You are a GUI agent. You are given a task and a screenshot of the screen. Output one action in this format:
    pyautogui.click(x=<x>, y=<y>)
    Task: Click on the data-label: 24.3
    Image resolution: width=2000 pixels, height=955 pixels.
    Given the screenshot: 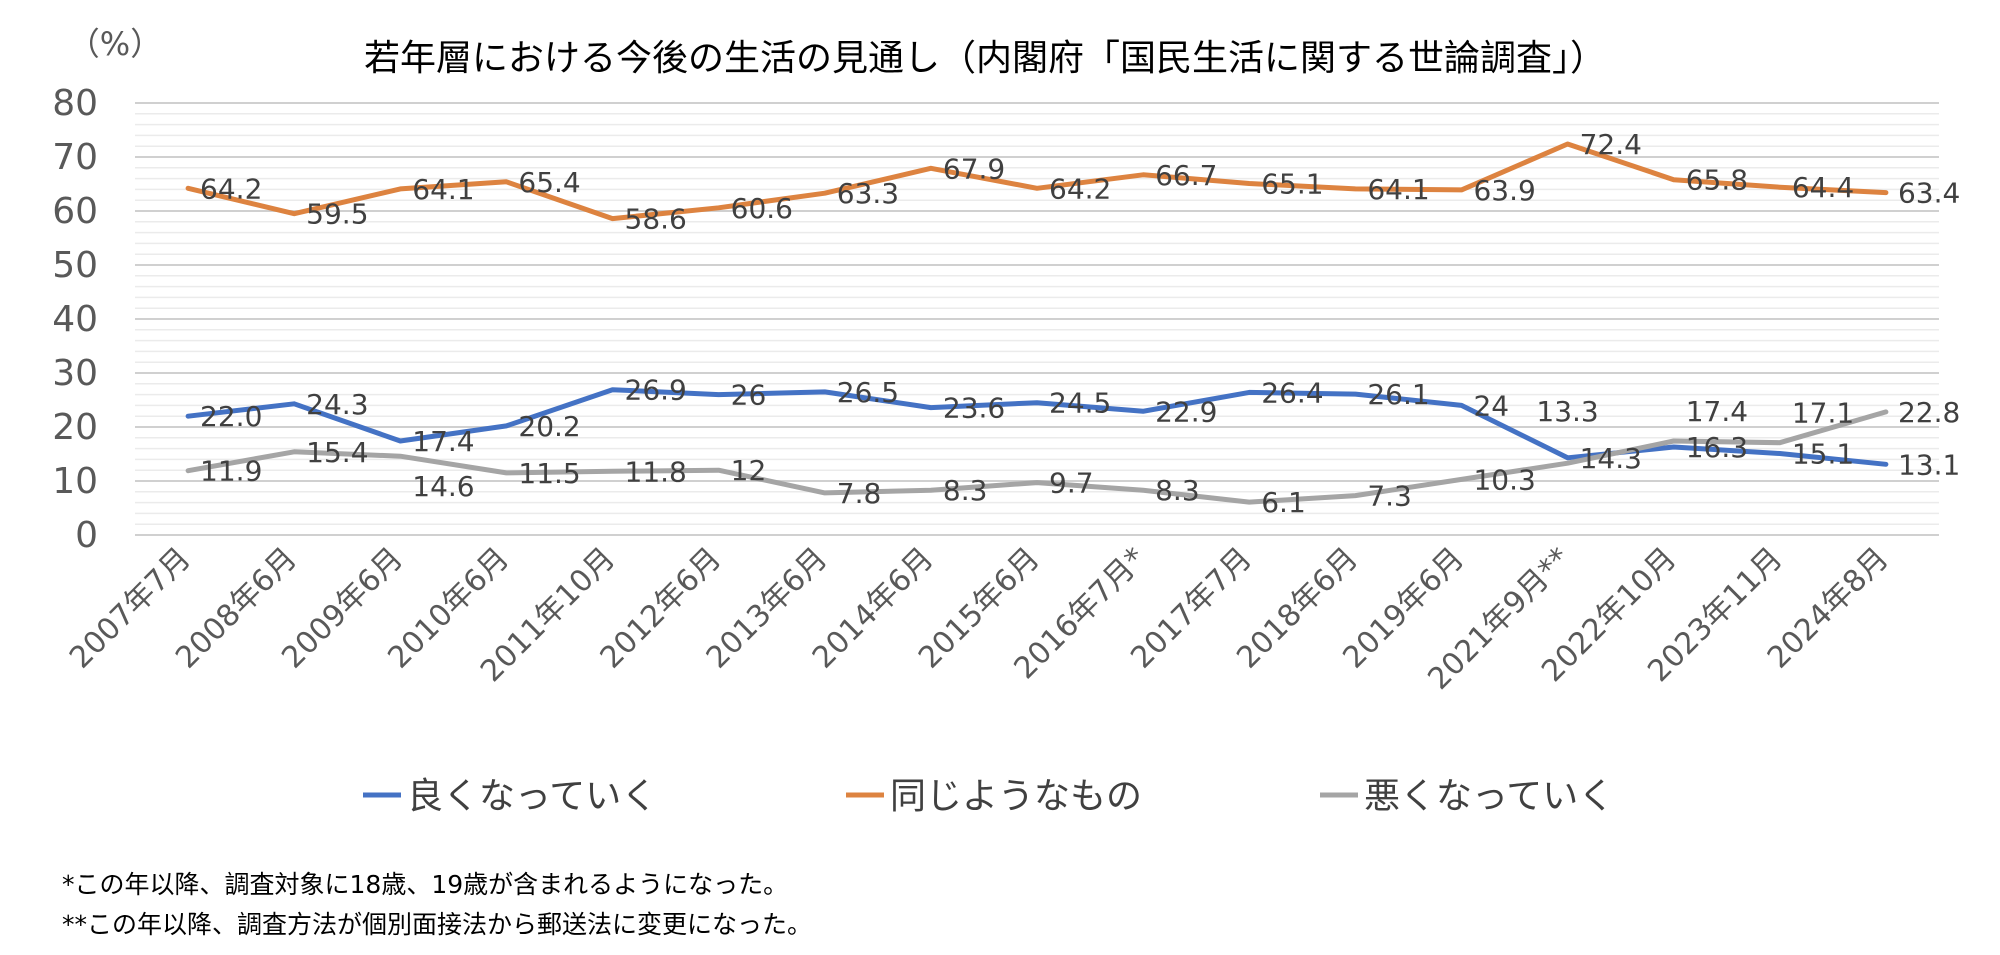 What is the action you would take?
    pyautogui.click(x=337, y=404)
    